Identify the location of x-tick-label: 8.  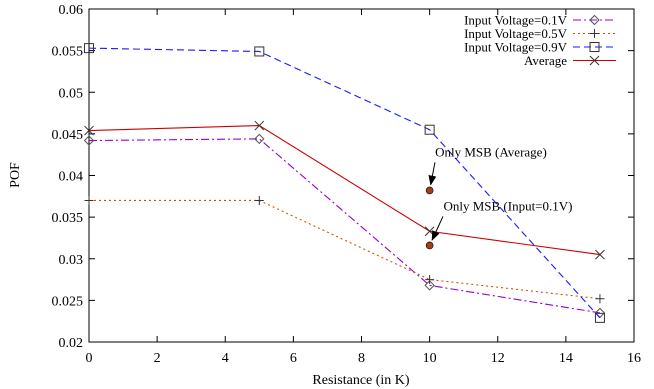
(361, 358).